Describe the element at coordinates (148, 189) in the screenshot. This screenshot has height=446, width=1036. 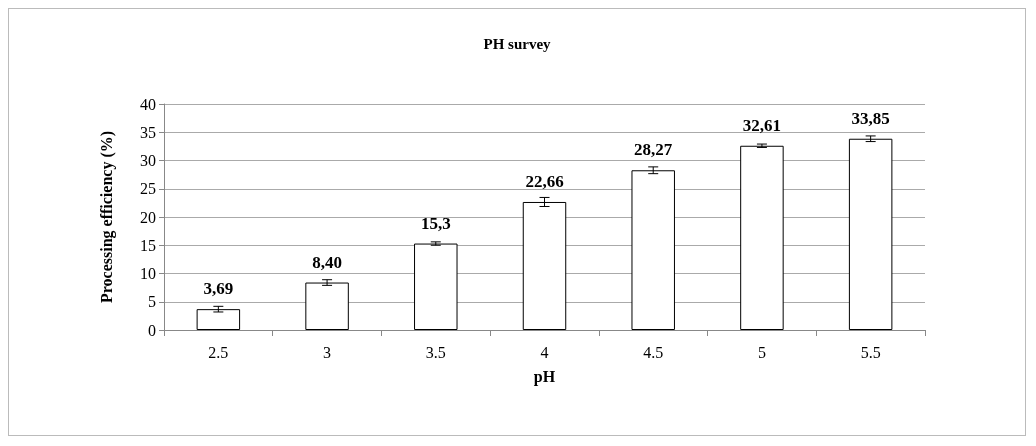
I see `y-tick-label: 25` at that location.